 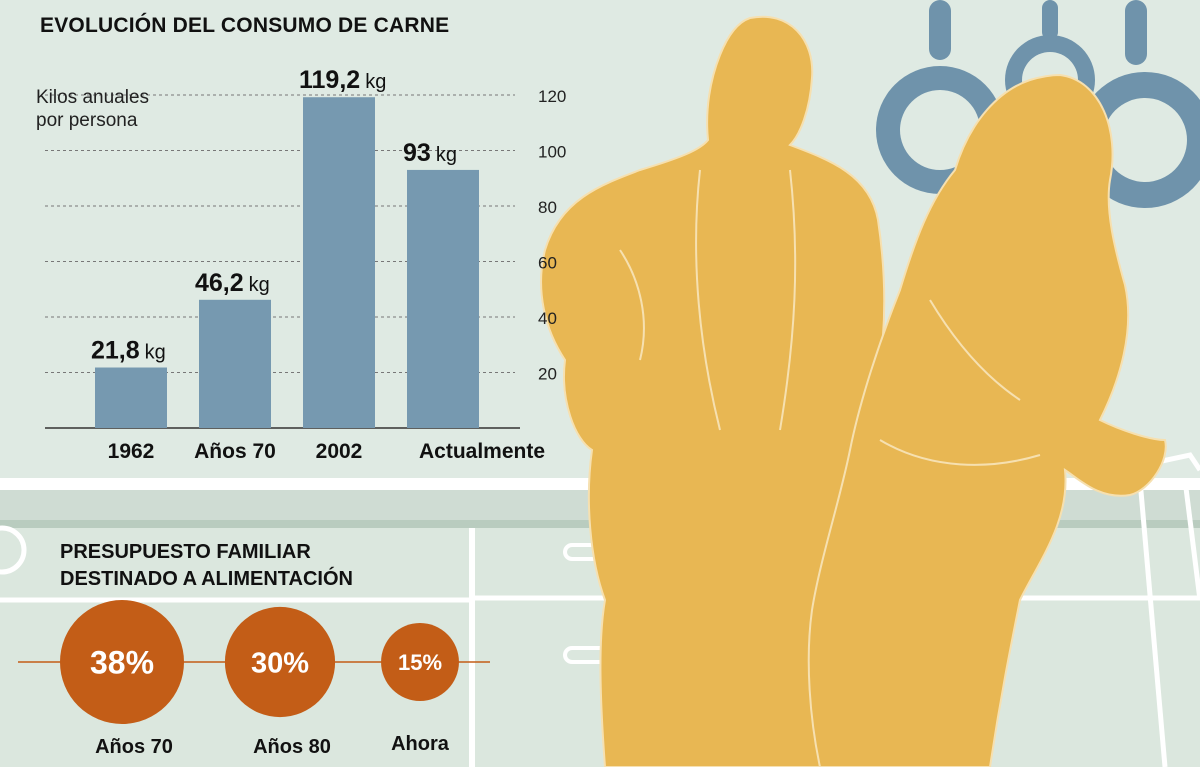 I want to click on y-tick-label: 40, so click(x=547, y=318).